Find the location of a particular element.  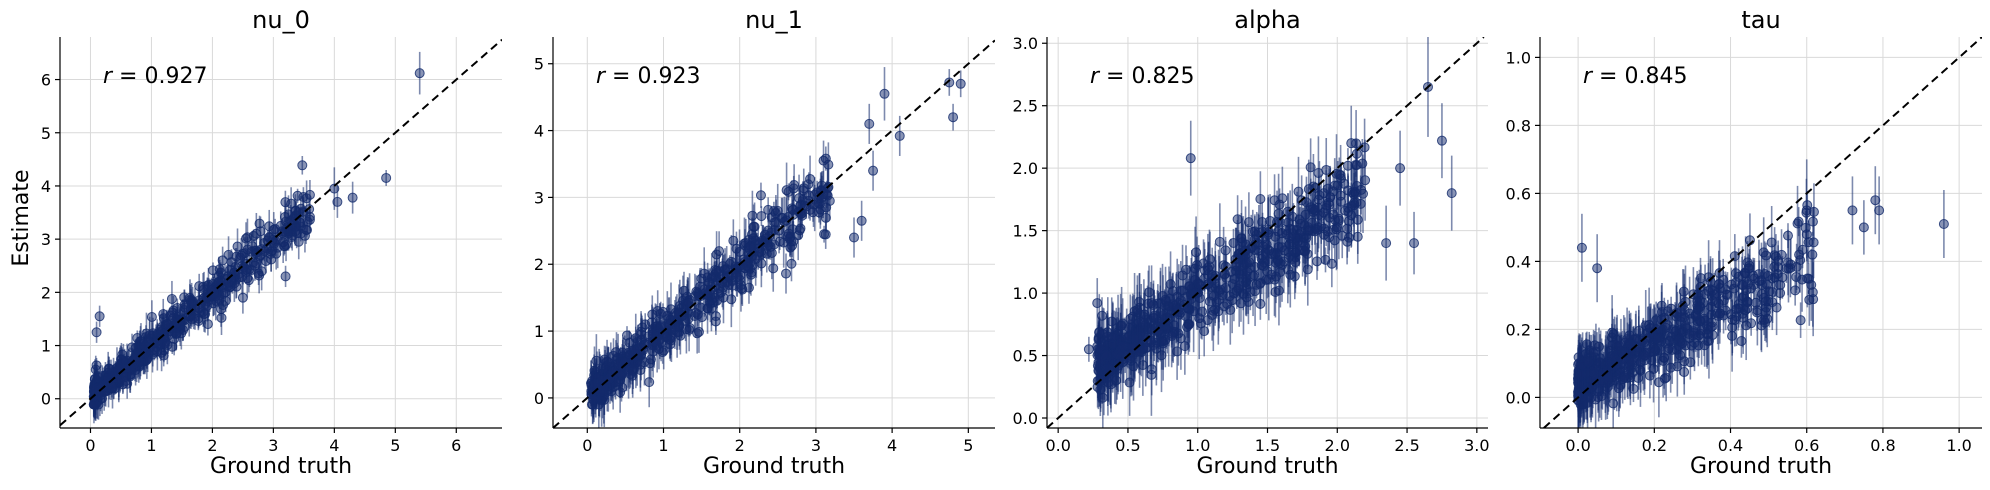

y-tick-label: 6 is located at coordinates (46, 80).